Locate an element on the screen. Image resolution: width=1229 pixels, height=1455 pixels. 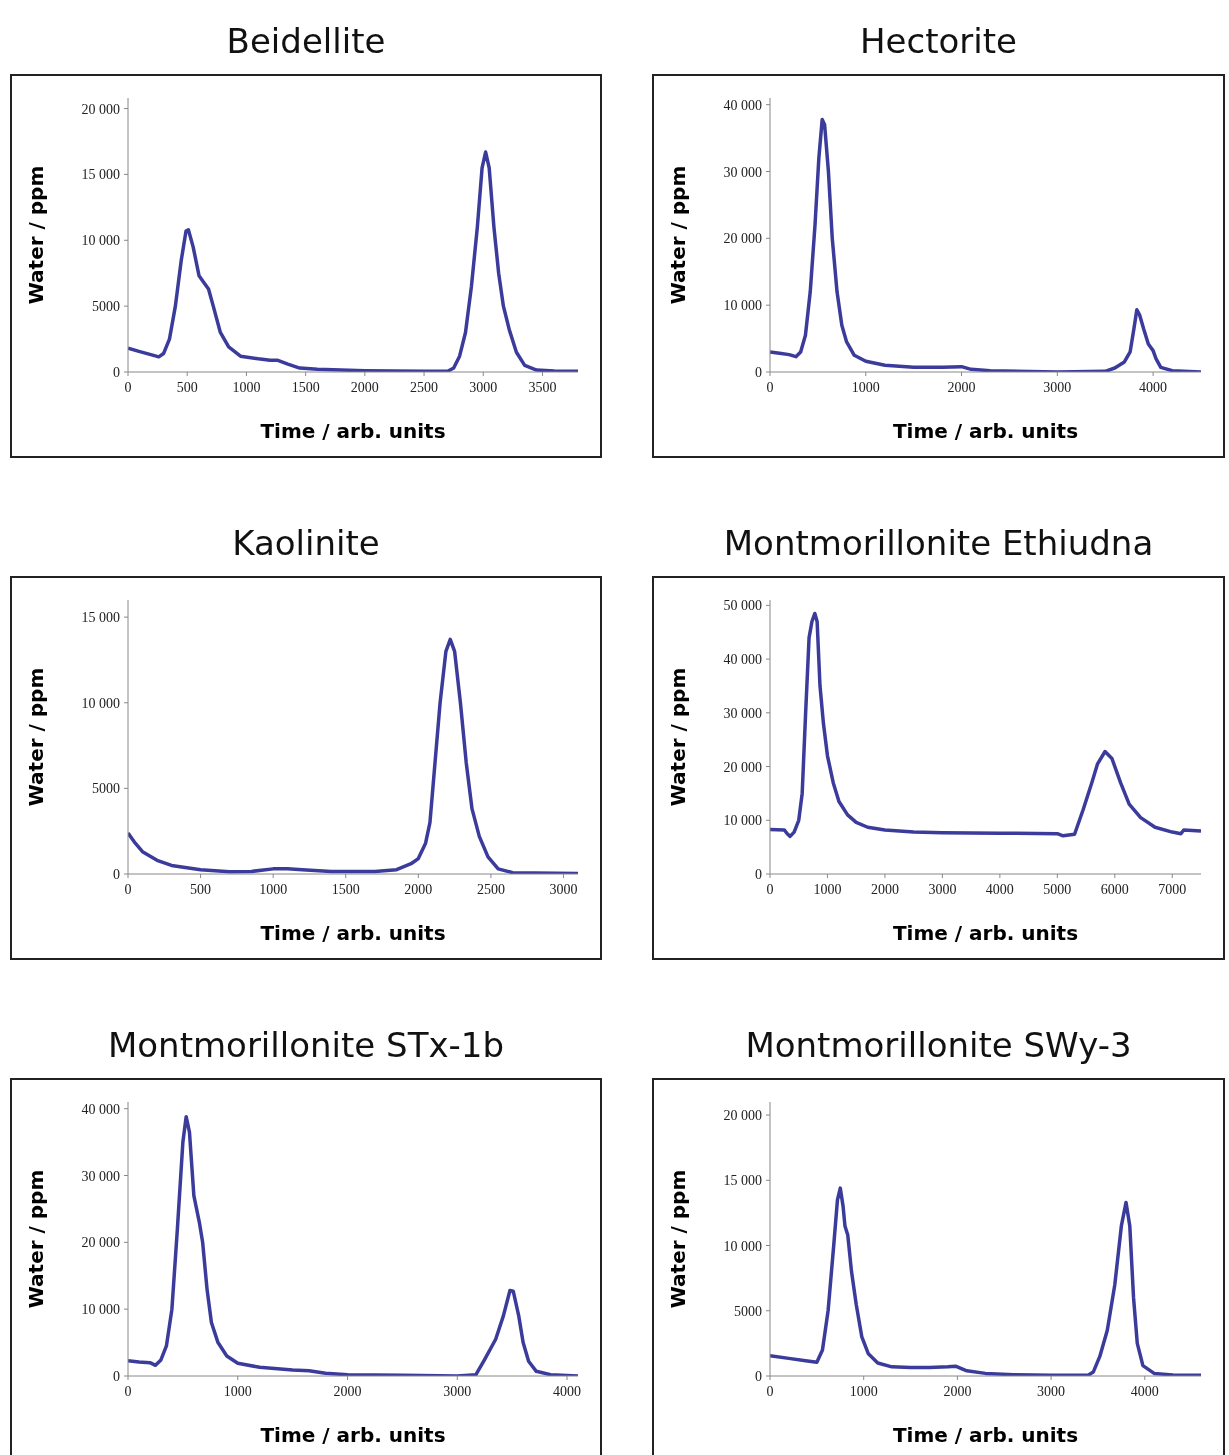
chart-title: Hectorite is located at coordinates (938, 41).